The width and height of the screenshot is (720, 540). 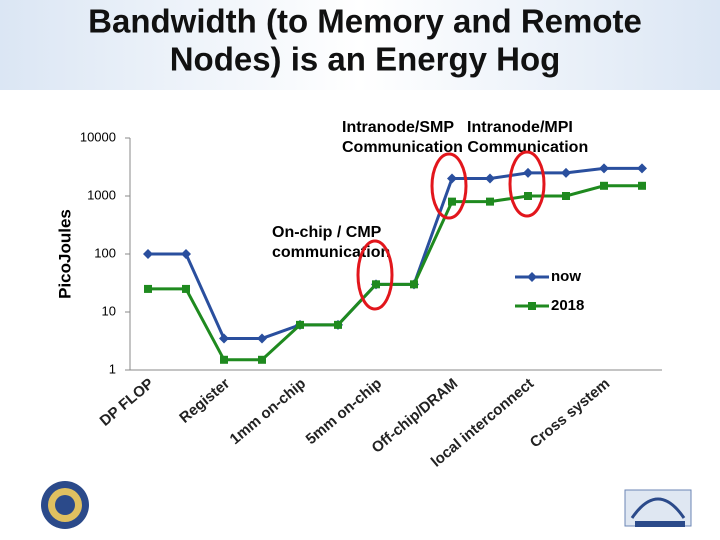 I want to click on y-tick-label: 1000, so click(x=101, y=194).